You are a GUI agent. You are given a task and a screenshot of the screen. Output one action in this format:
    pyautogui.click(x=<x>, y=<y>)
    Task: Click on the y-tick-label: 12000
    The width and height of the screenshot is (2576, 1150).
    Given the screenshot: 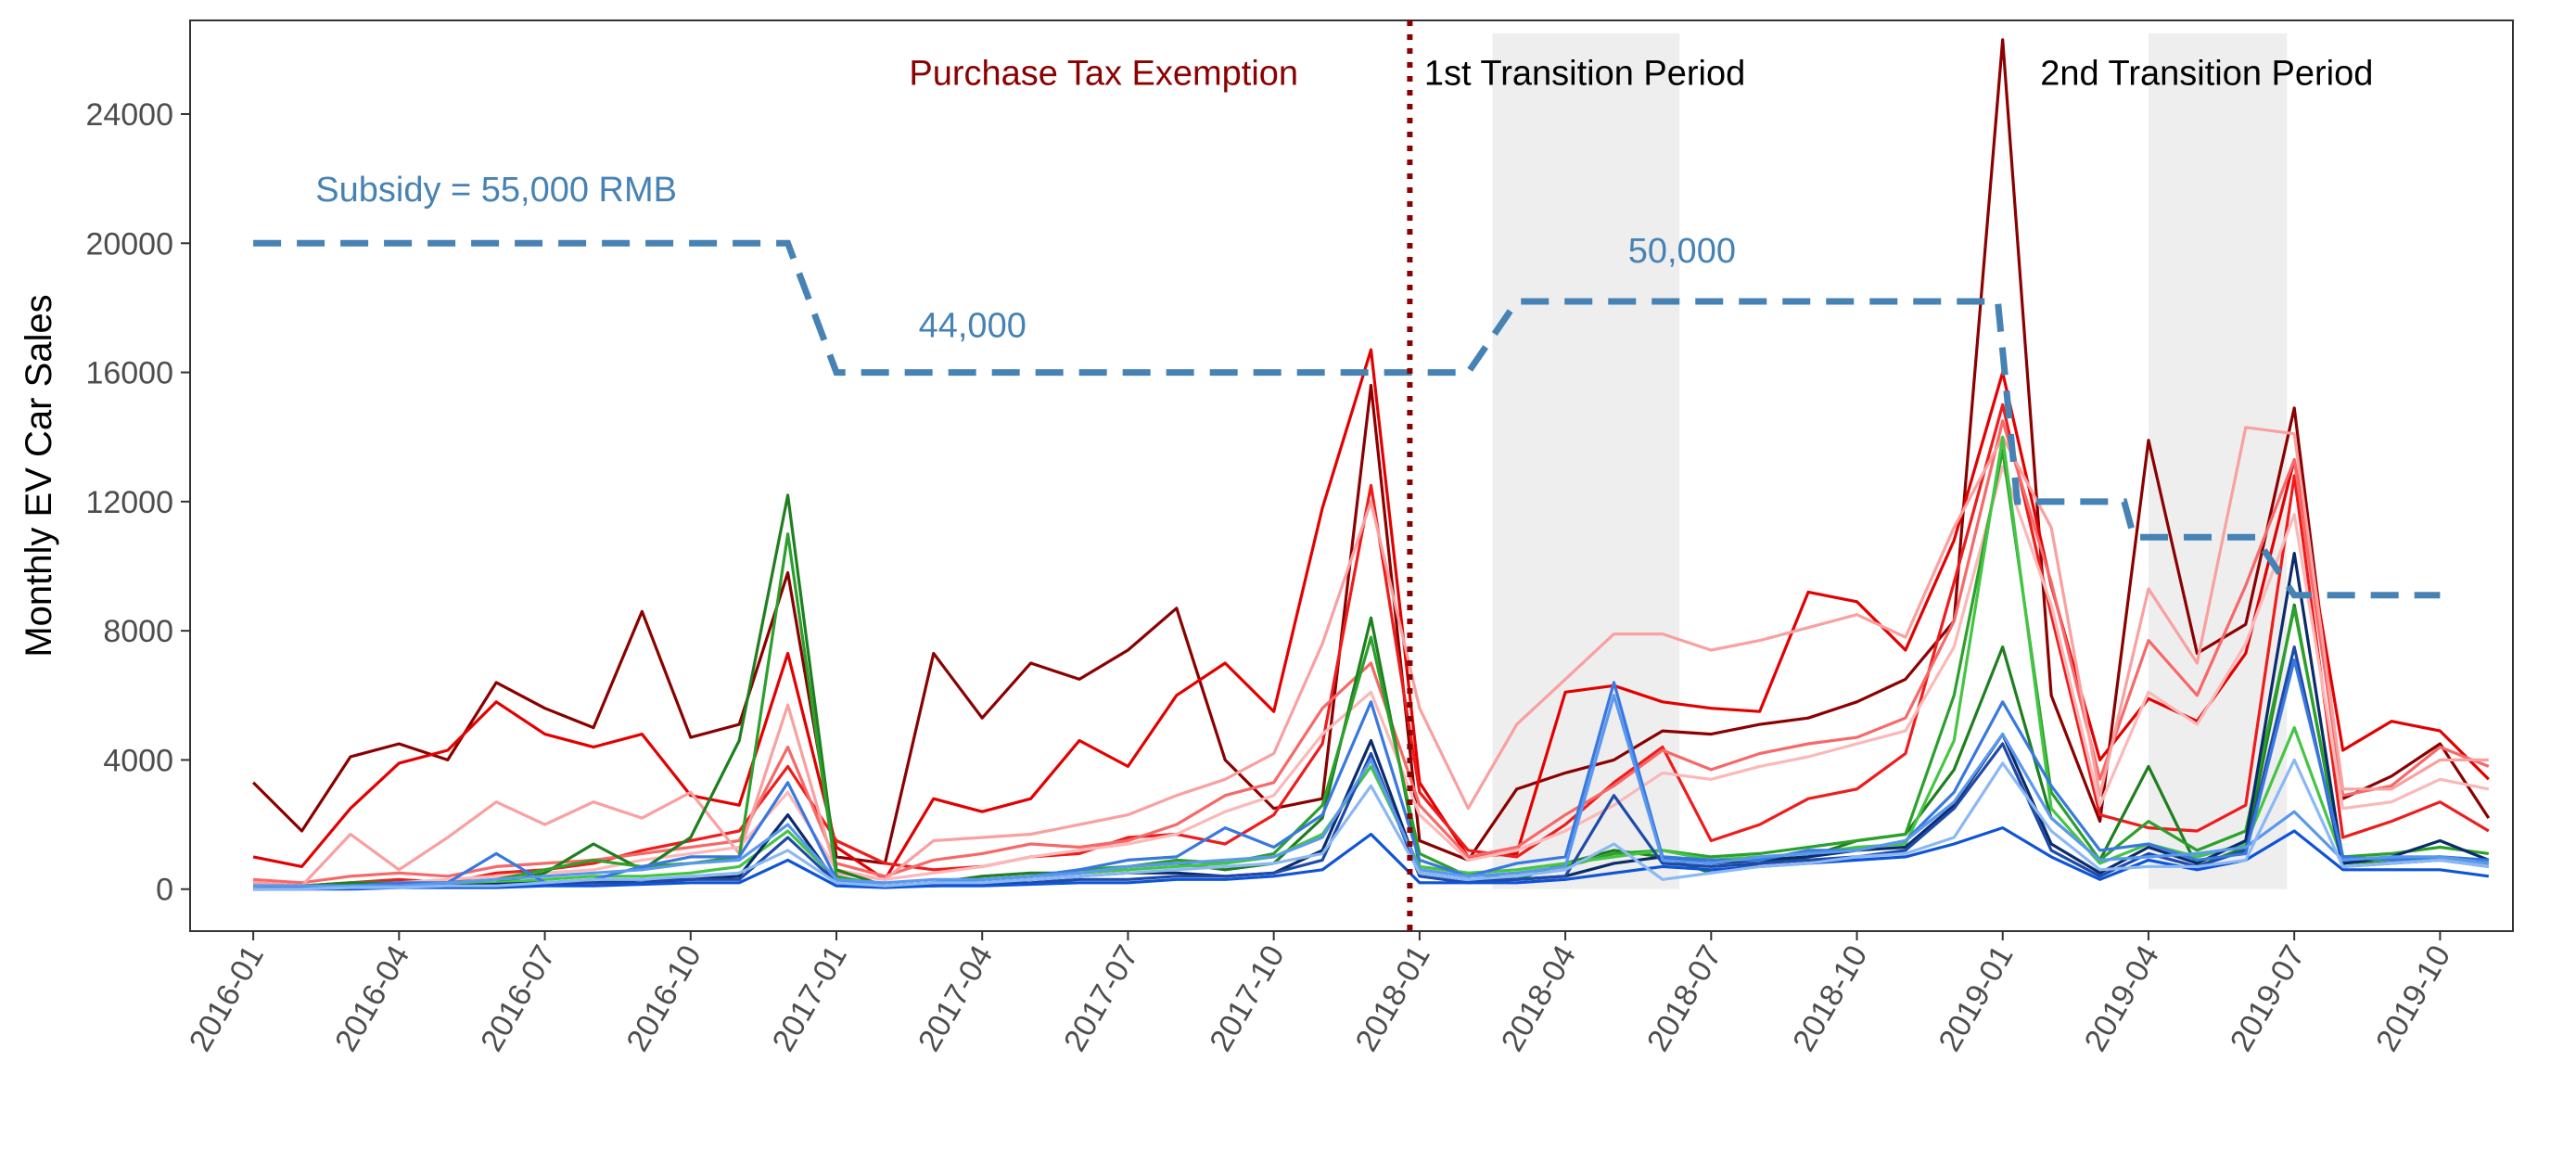 What is the action you would take?
    pyautogui.click(x=129, y=502)
    